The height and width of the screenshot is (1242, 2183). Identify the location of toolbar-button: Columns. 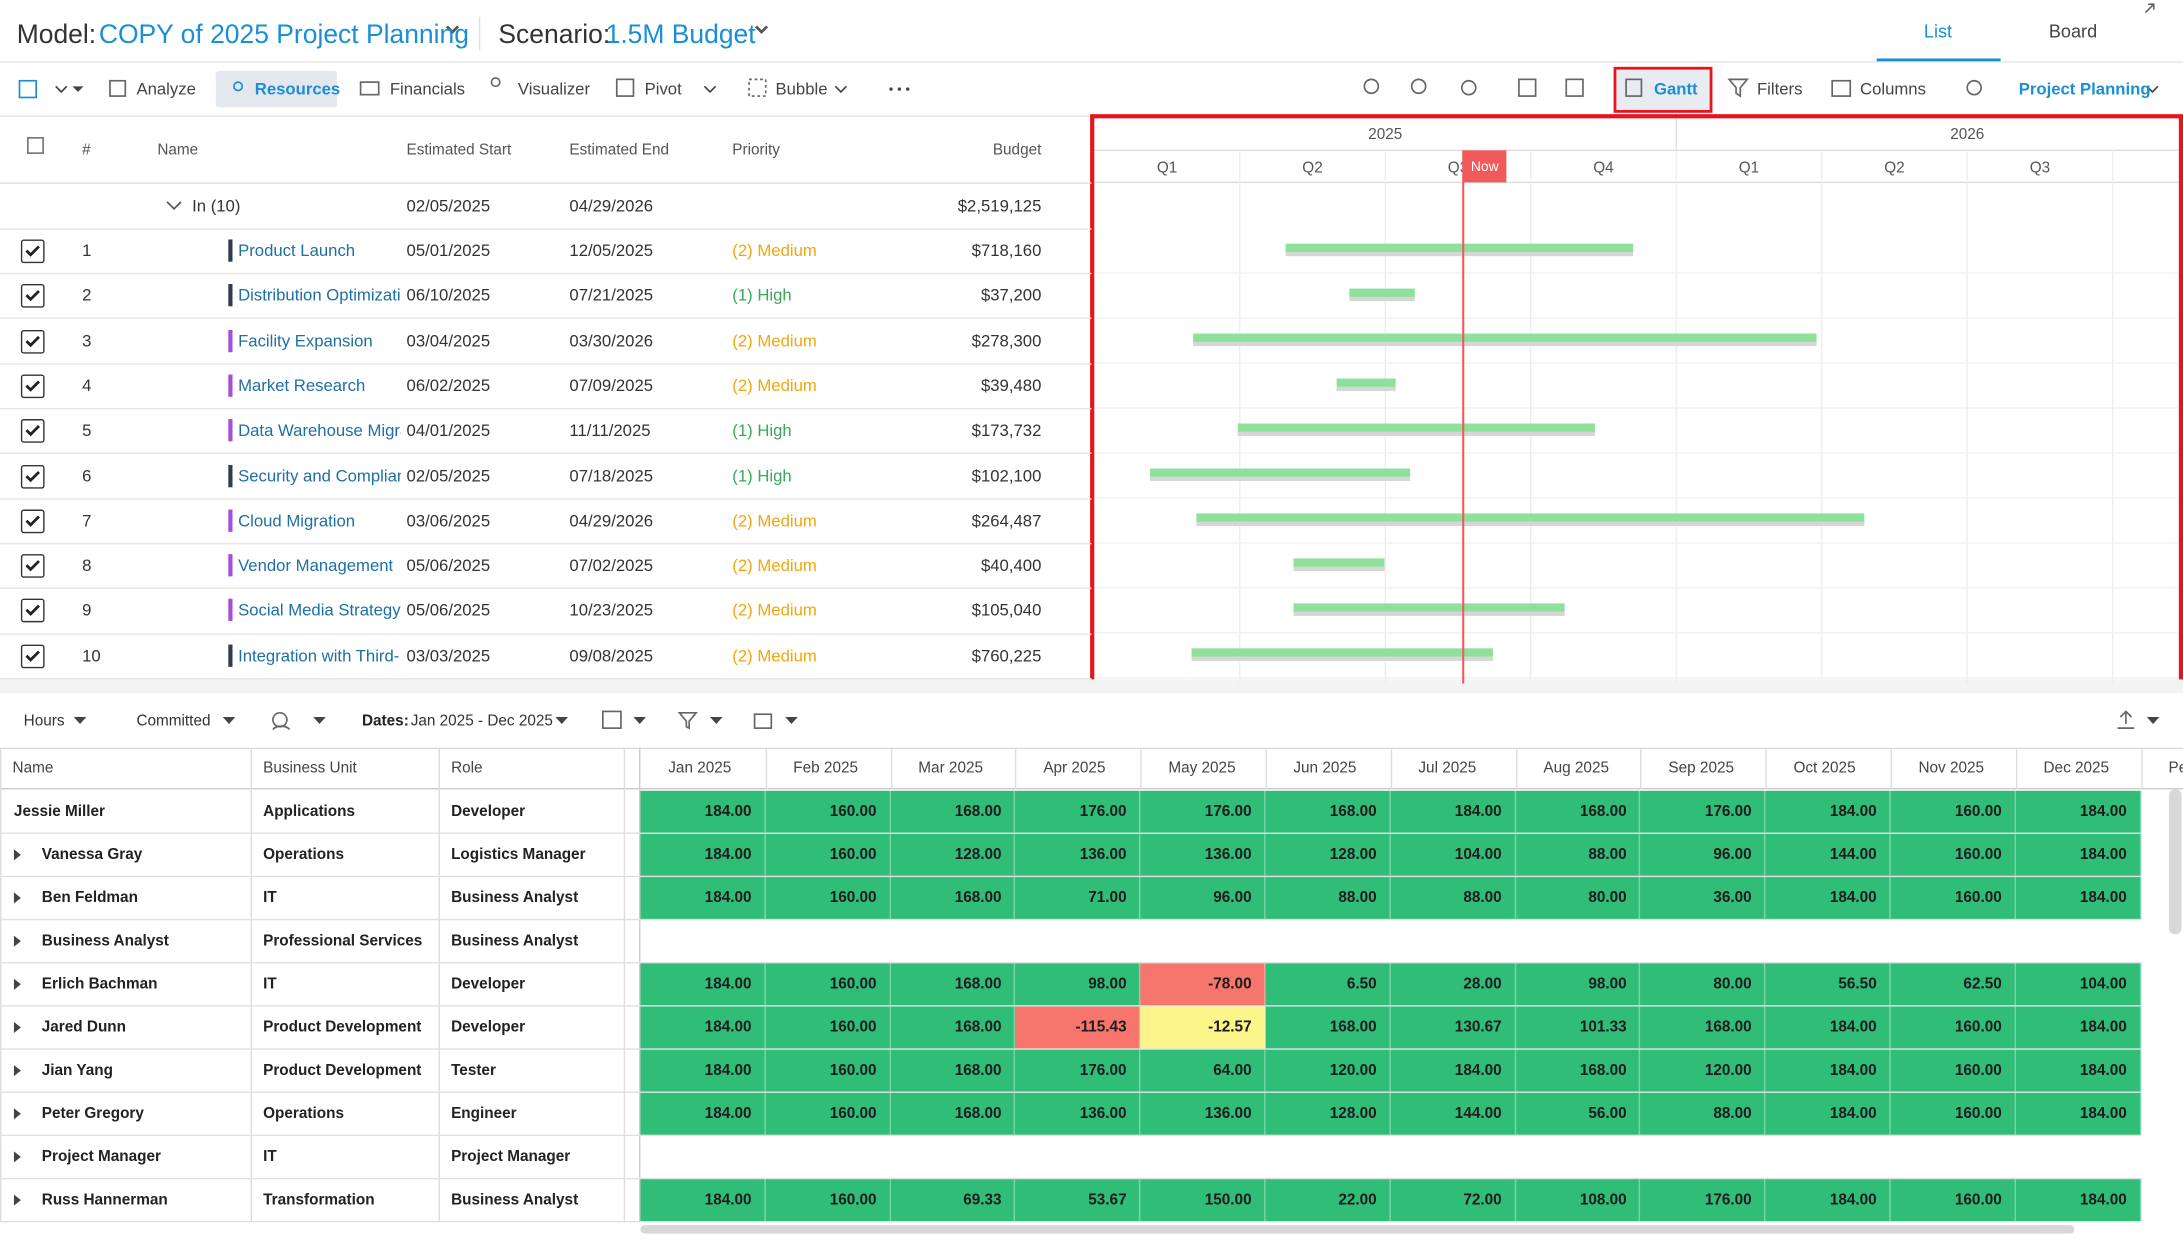
(1893, 89).